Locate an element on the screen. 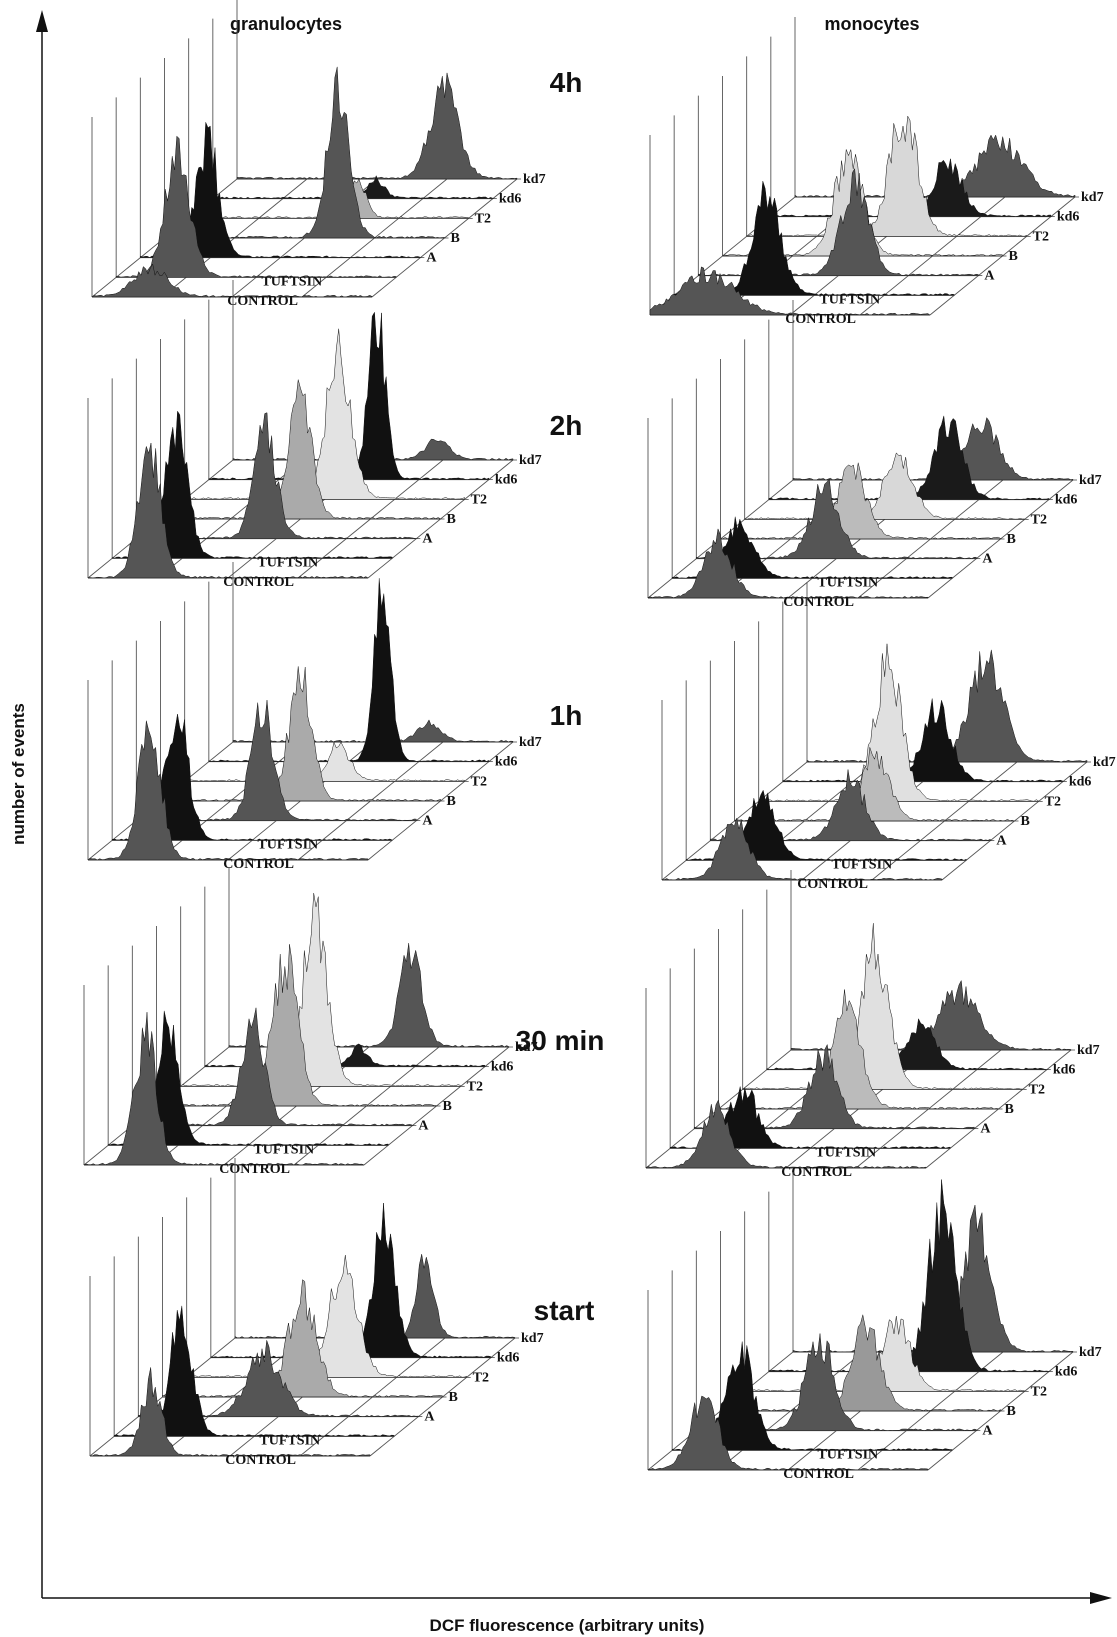  granulocytes-histogram-tuftsin is located at coordinates (256, 206).